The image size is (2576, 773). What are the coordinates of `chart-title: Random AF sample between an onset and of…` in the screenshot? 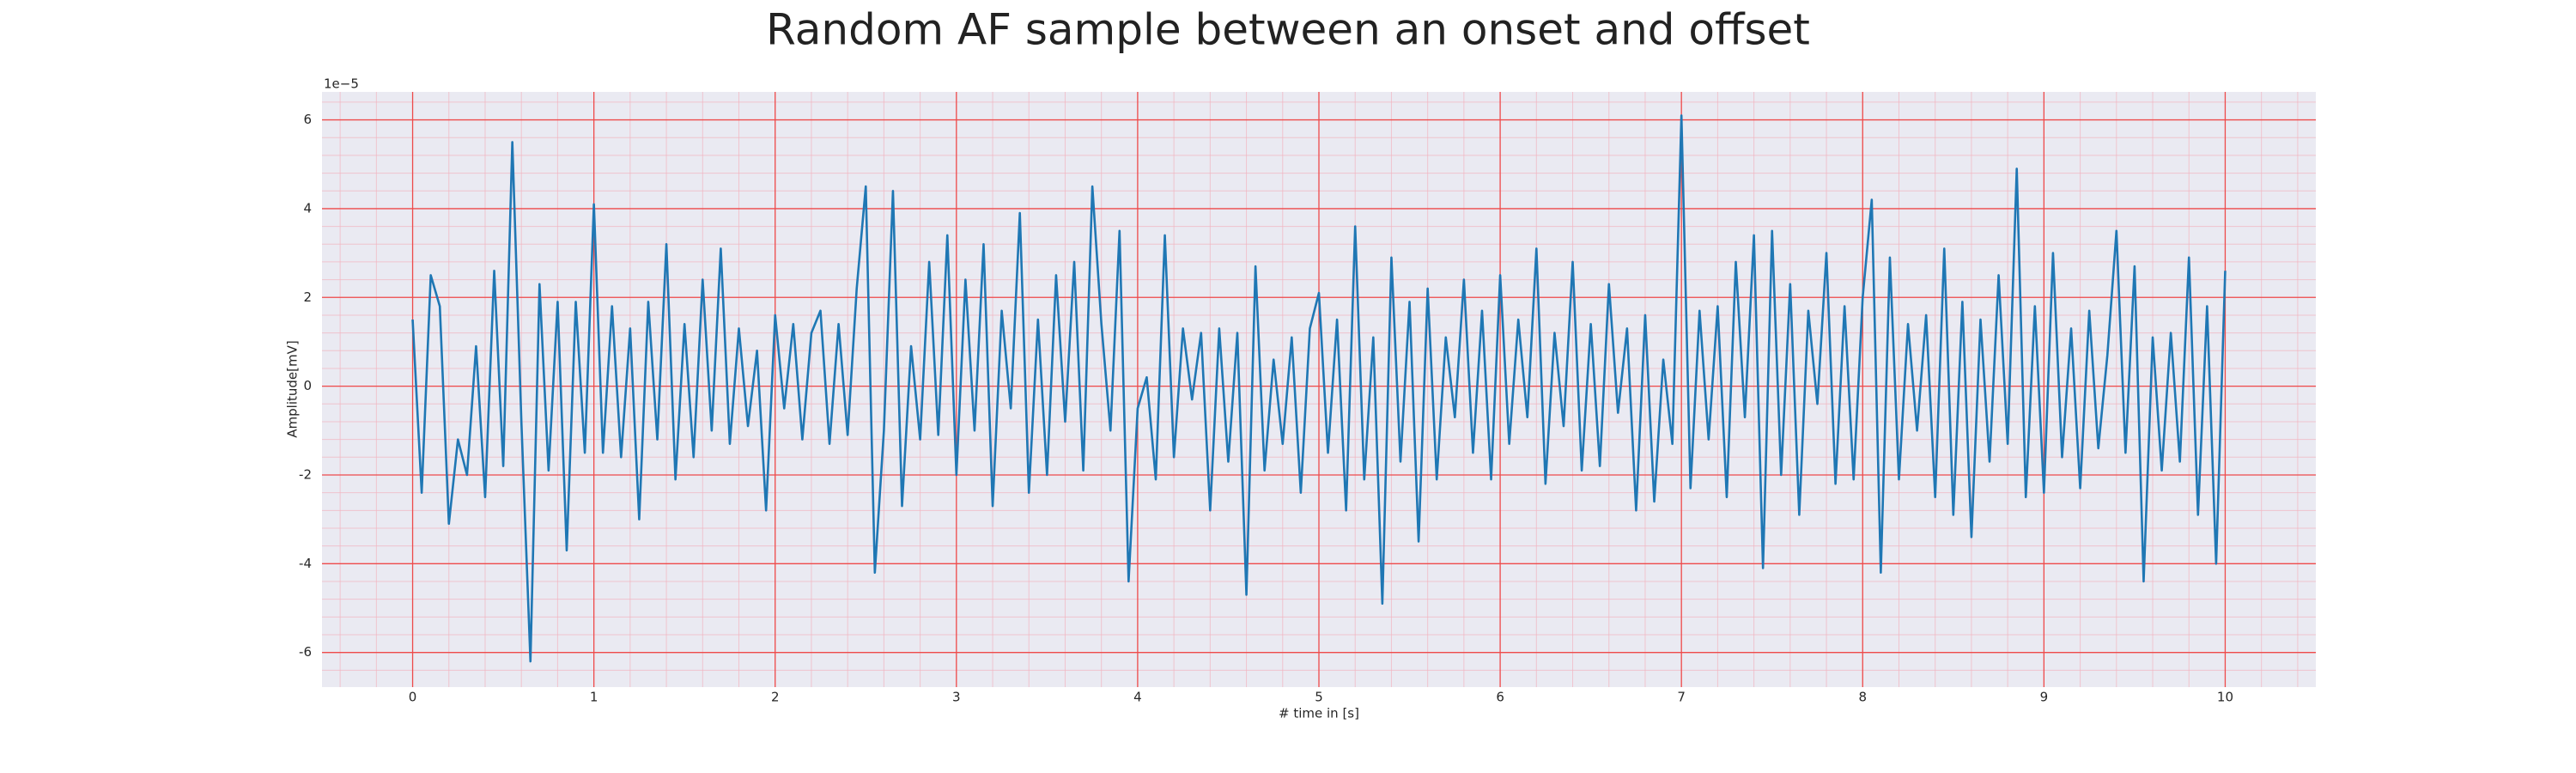 It's located at (1288, 30).